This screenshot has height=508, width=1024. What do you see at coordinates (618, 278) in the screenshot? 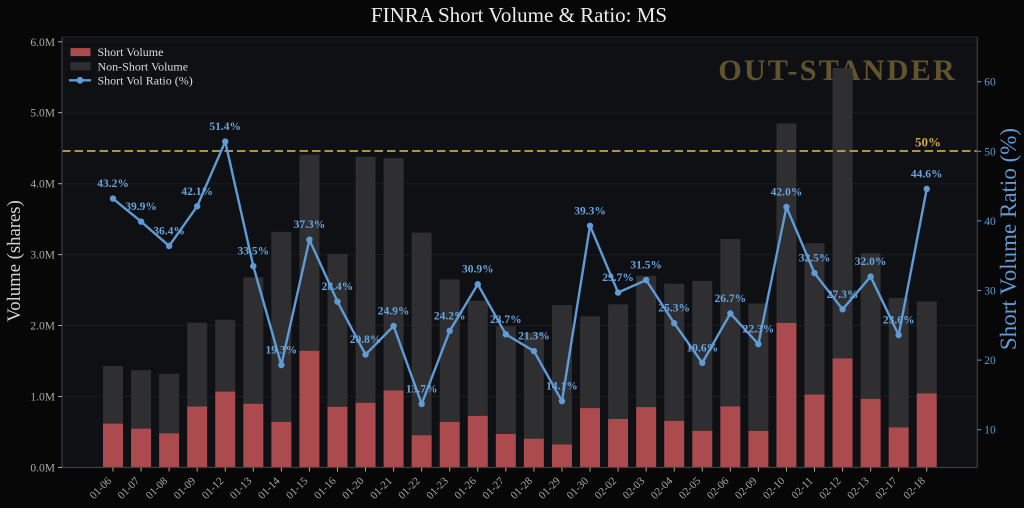
I see `svg-text: 29.7%` at bounding box center [618, 278].